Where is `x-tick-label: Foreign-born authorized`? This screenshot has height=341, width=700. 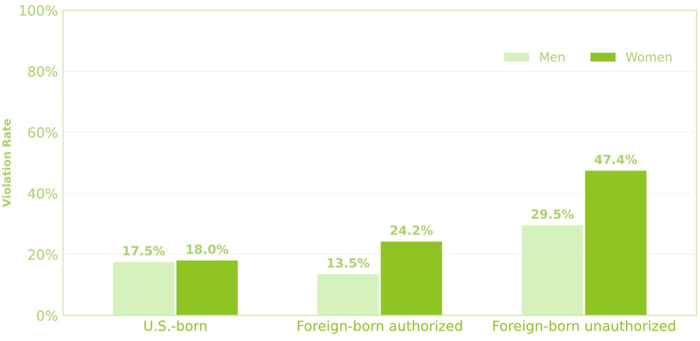
x-tick-label: Foreign-born authorized is located at coordinates (380, 327).